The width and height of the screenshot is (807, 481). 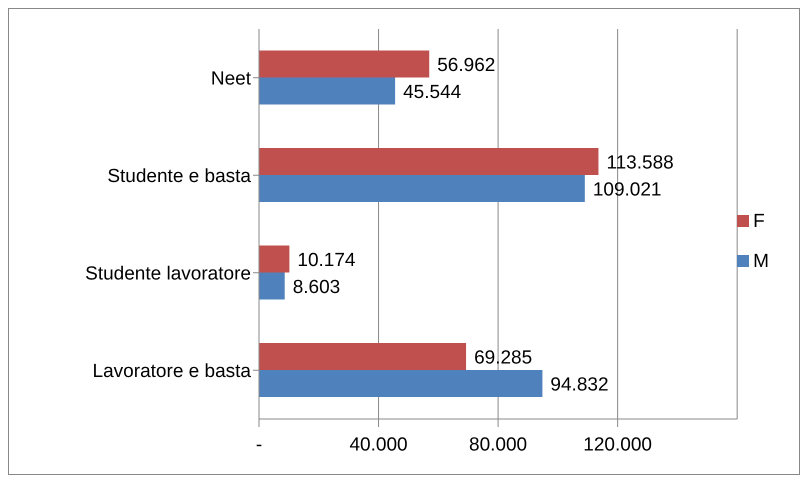 What do you see at coordinates (231, 79) in the screenshot?
I see `y-tick-label: Neet` at bounding box center [231, 79].